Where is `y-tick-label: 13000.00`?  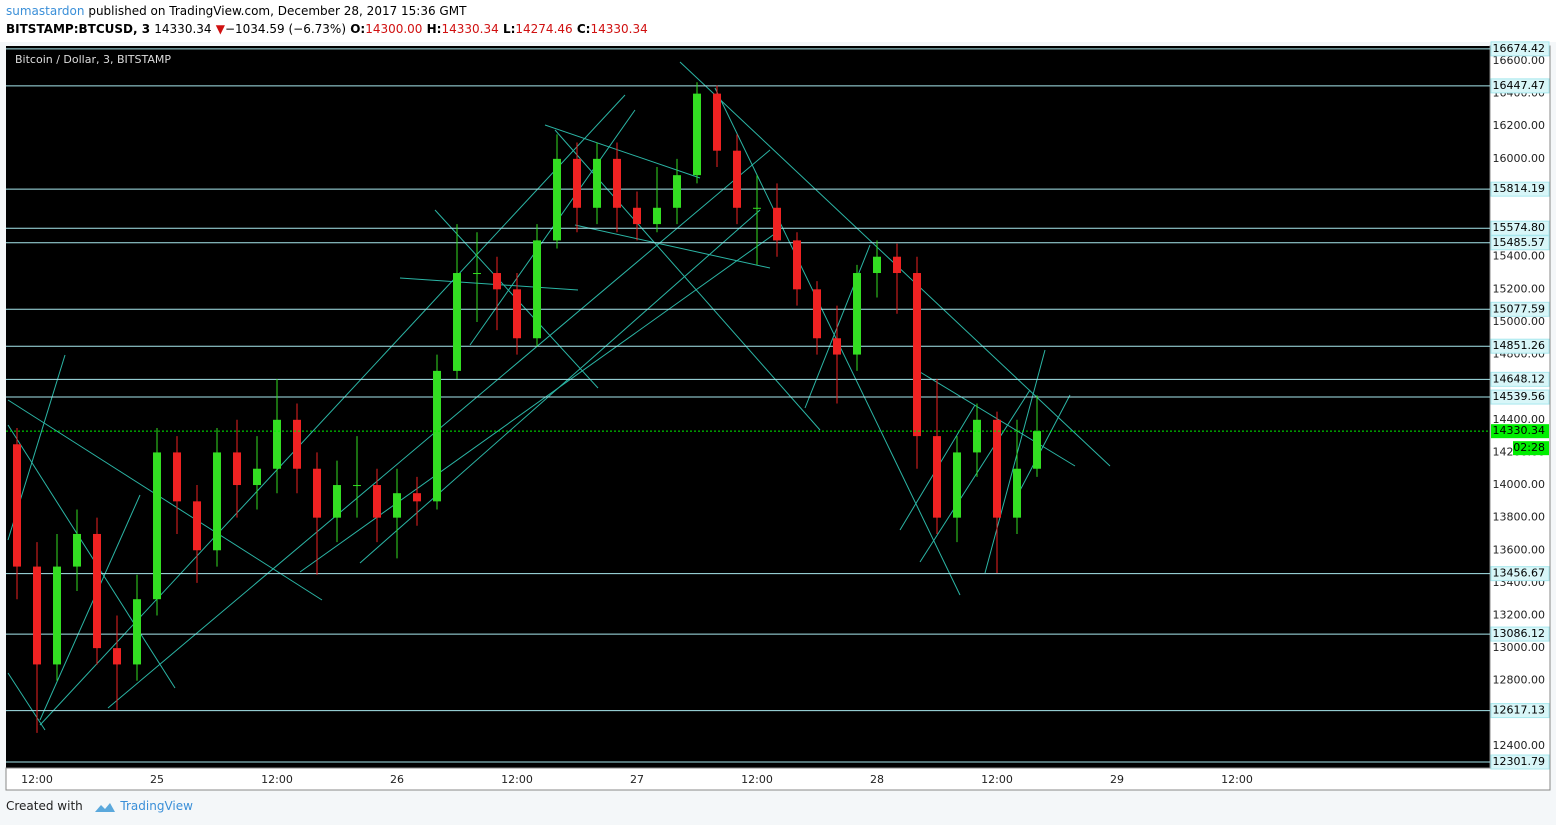
y-tick-label: 13000.00 is located at coordinates (1519, 647).